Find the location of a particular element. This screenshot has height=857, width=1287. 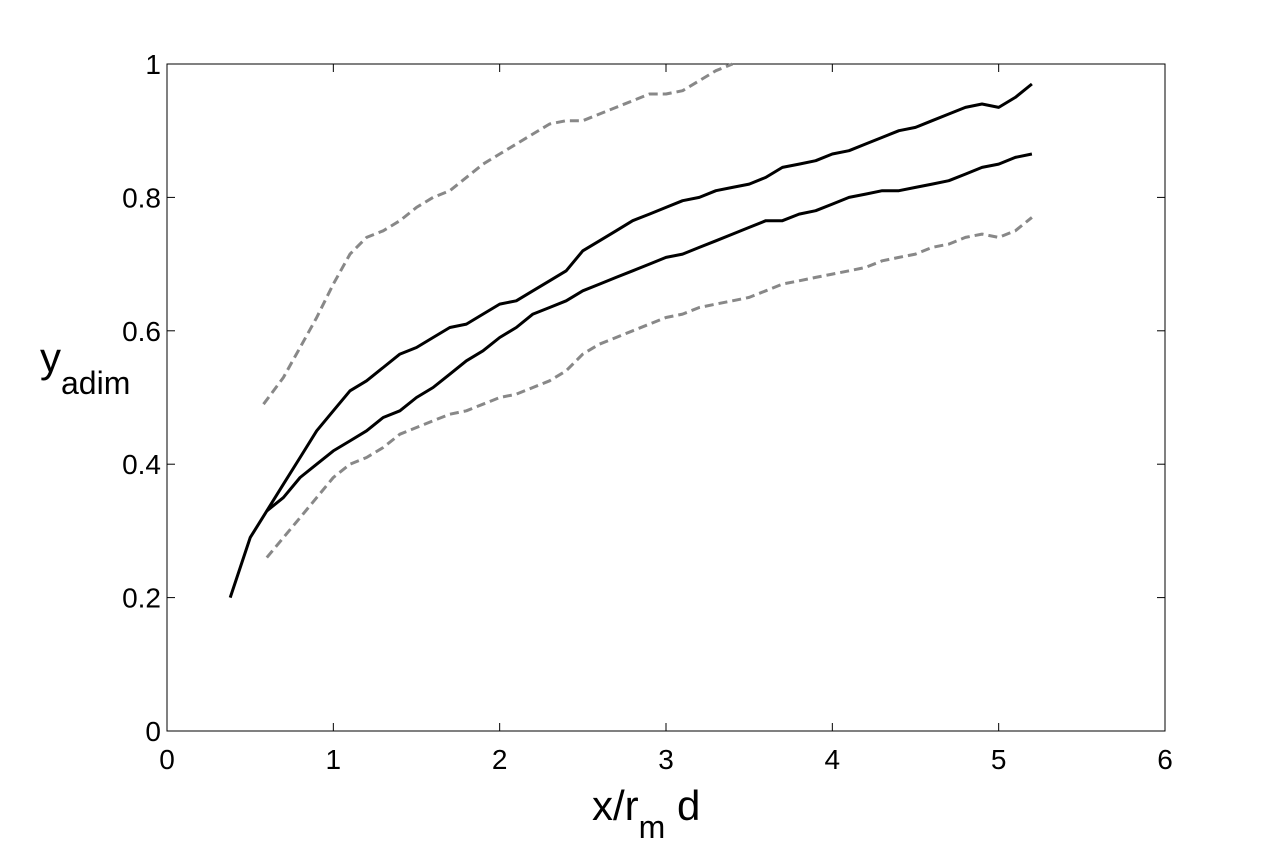

x-tick-label: 0 is located at coordinates (167, 759).